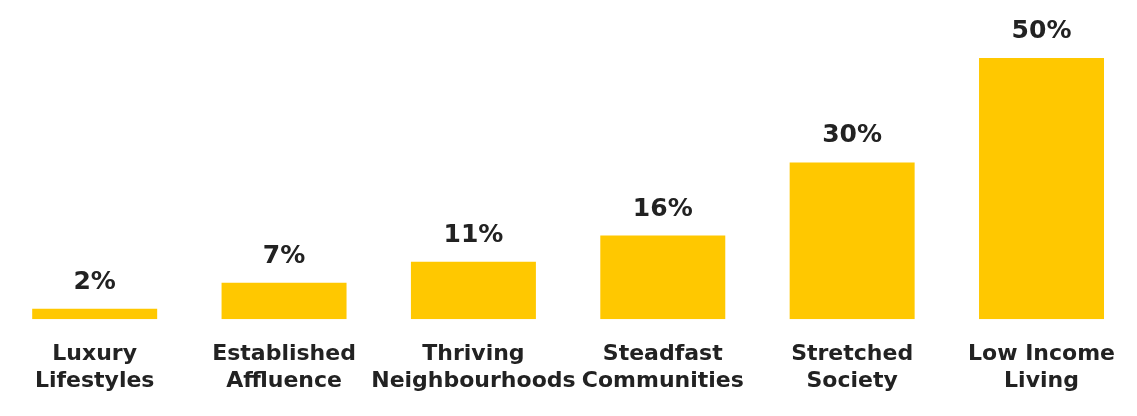  Describe the element at coordinates (1041, 29) in the screenshot. I see `data-label: 50%` at that location.